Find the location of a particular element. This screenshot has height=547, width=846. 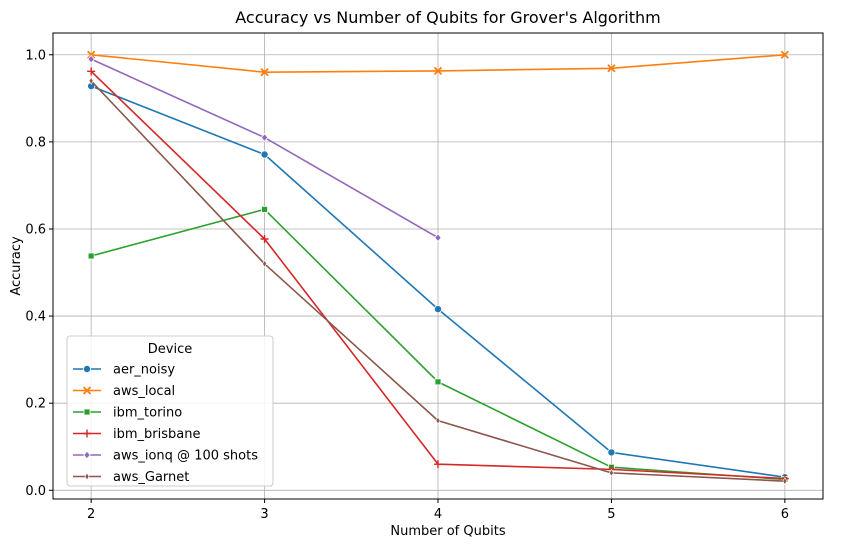

series-aws-ionq-100-shots is located at coordinates (264, 148).